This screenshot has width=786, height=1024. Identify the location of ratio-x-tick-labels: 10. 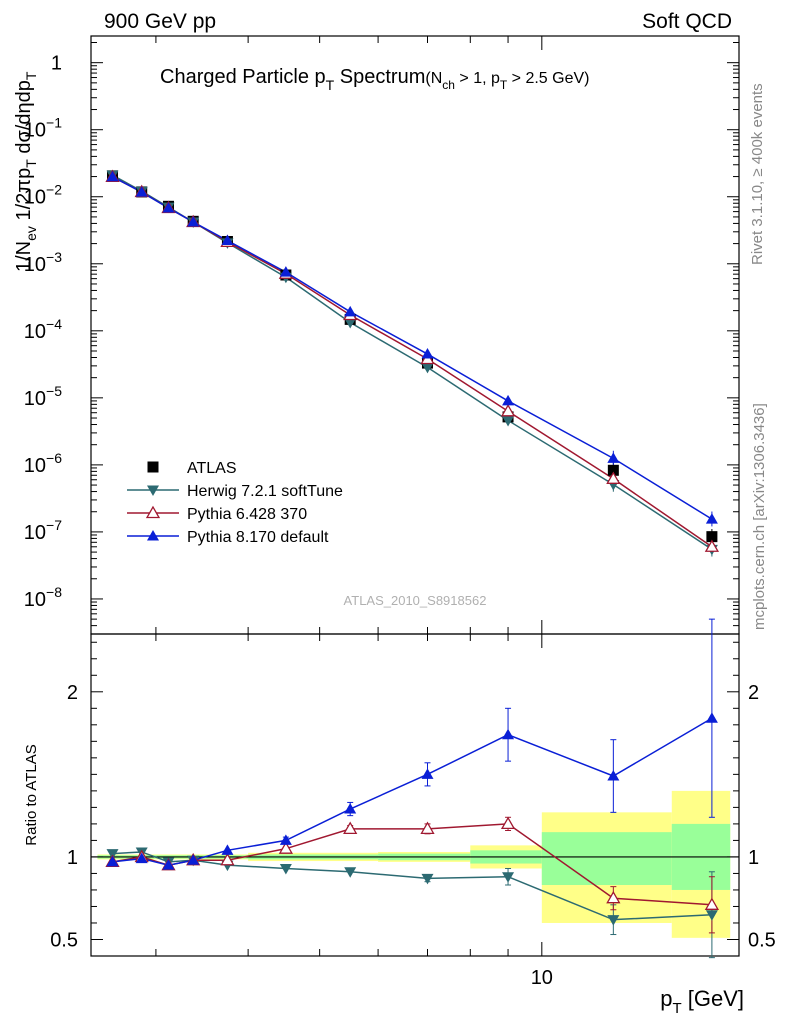
(542, 978).